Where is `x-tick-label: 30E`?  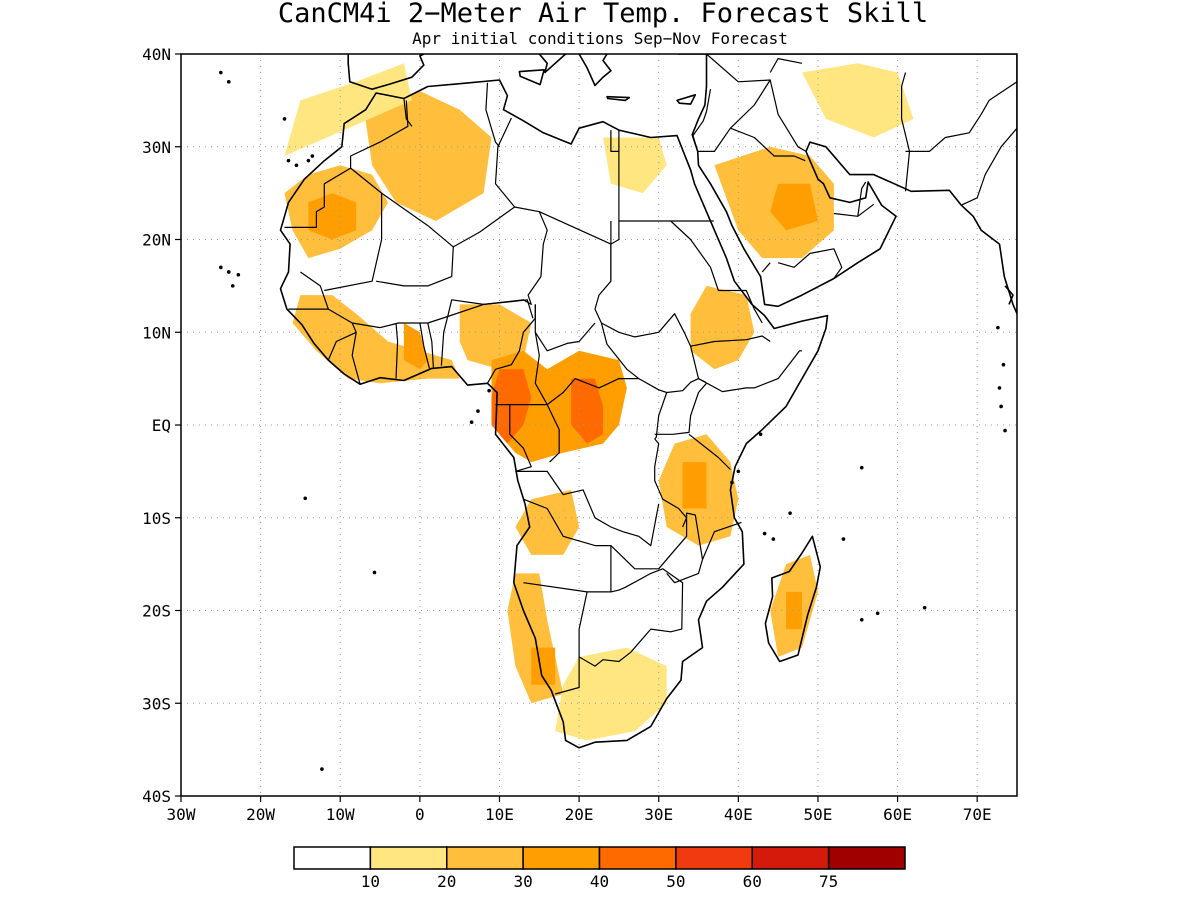 x-tick-label: 30E is located at coordinates (658, 814).